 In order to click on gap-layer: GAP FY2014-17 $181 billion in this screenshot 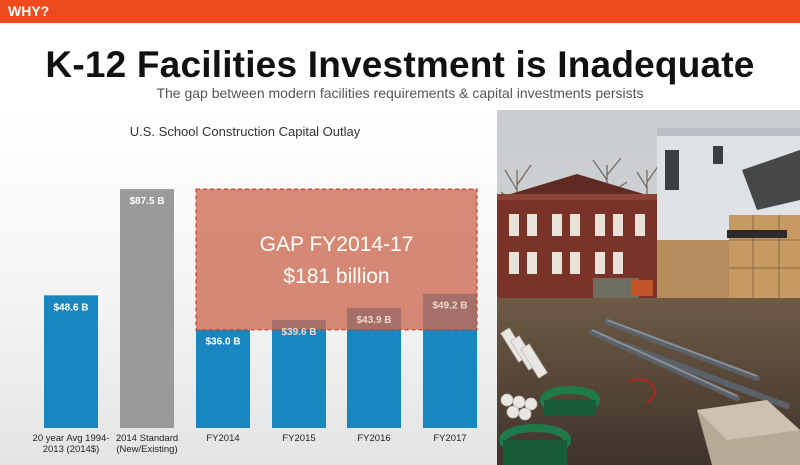, I will do `click(336, 259)`.